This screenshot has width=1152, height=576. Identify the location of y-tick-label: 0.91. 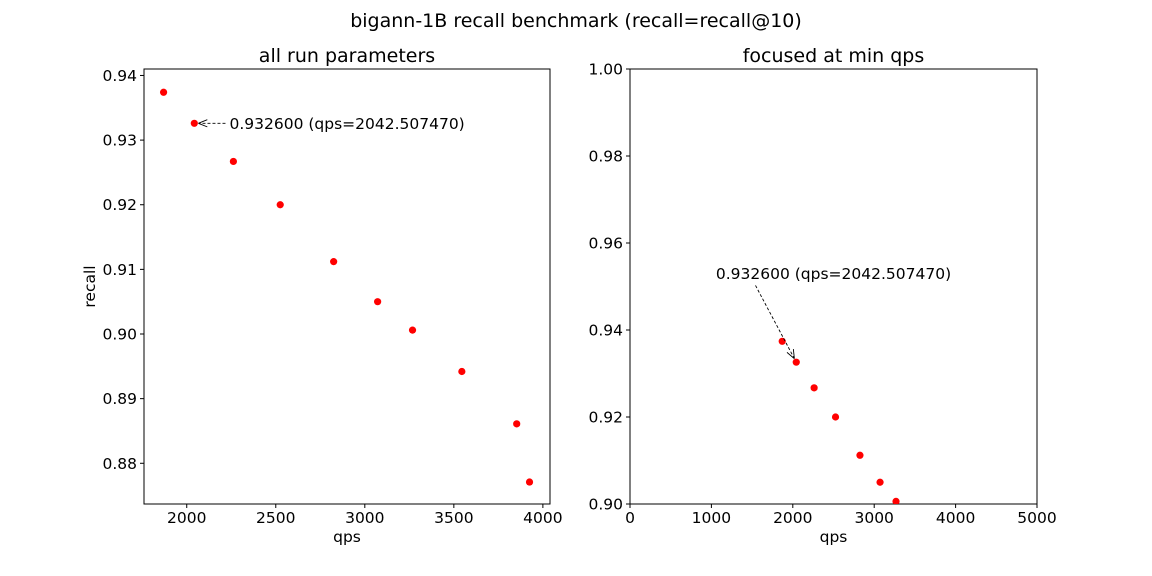
(119, 270).